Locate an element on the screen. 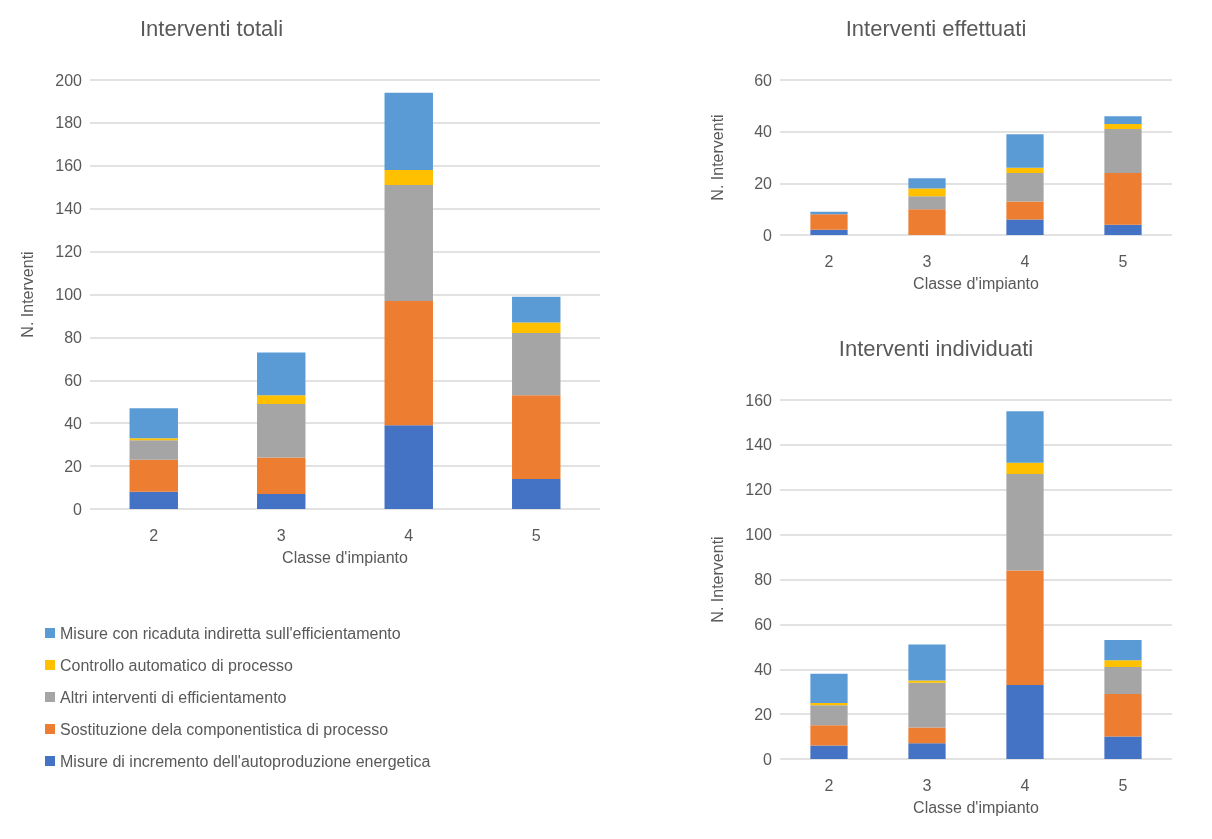  chart-title: Interventi totali is located at coordinates (212, 28).